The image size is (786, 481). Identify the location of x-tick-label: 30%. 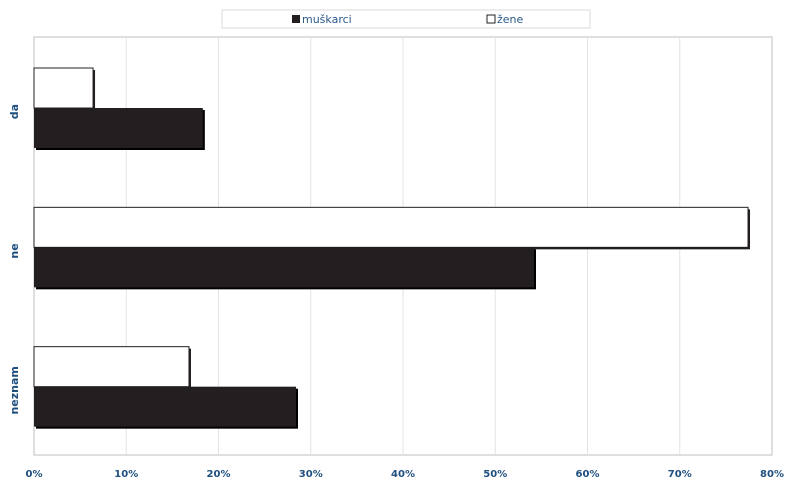
(311, 474).